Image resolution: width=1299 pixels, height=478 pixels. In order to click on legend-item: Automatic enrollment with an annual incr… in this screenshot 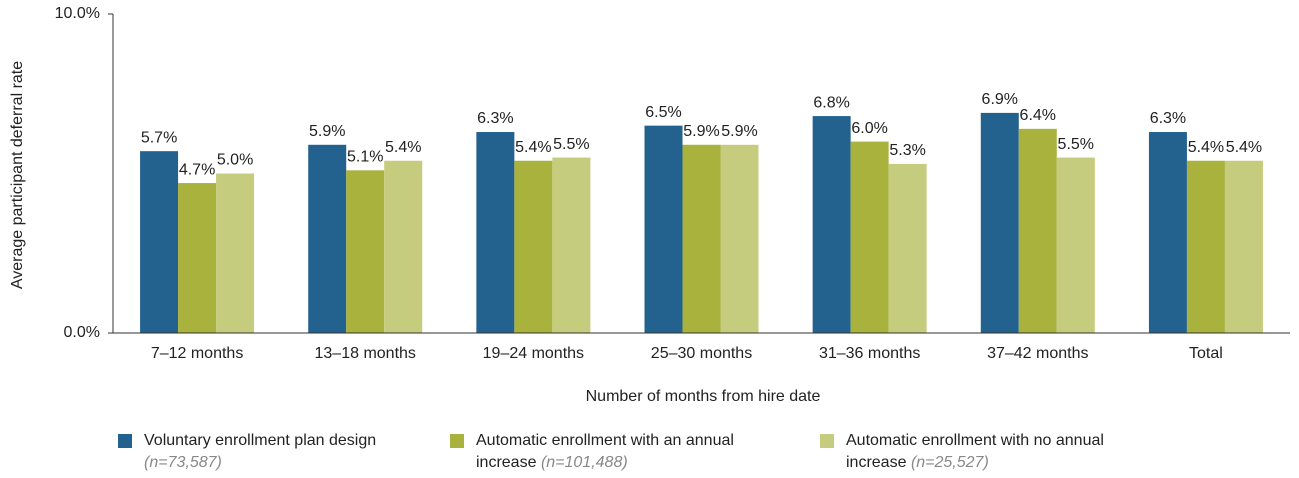, I will do `click(618, 452)`.